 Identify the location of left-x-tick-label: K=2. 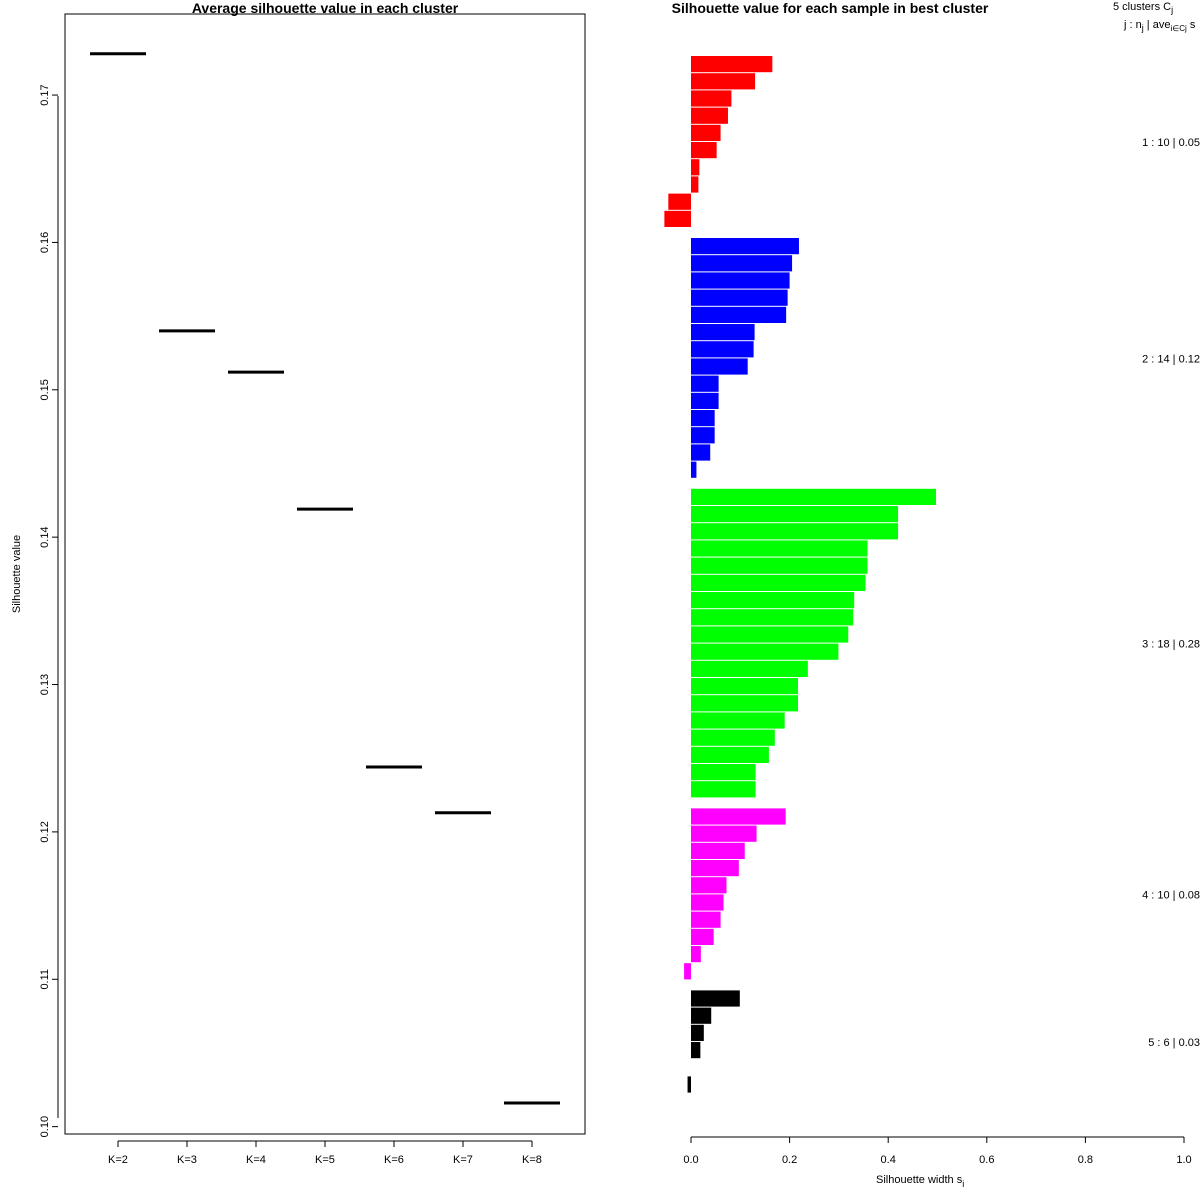
(118, 1160).